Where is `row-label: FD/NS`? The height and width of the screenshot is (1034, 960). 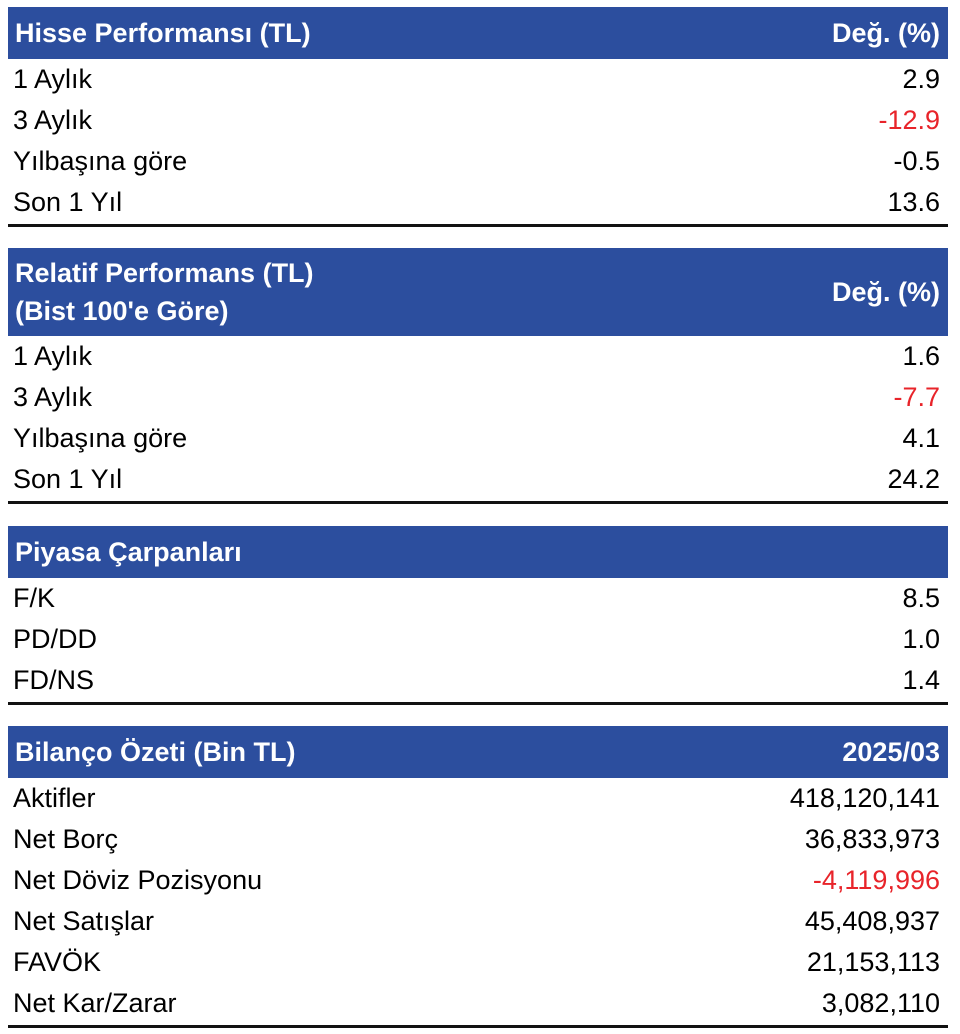
row-label: FD/NS is located at coordinates (53, 680).